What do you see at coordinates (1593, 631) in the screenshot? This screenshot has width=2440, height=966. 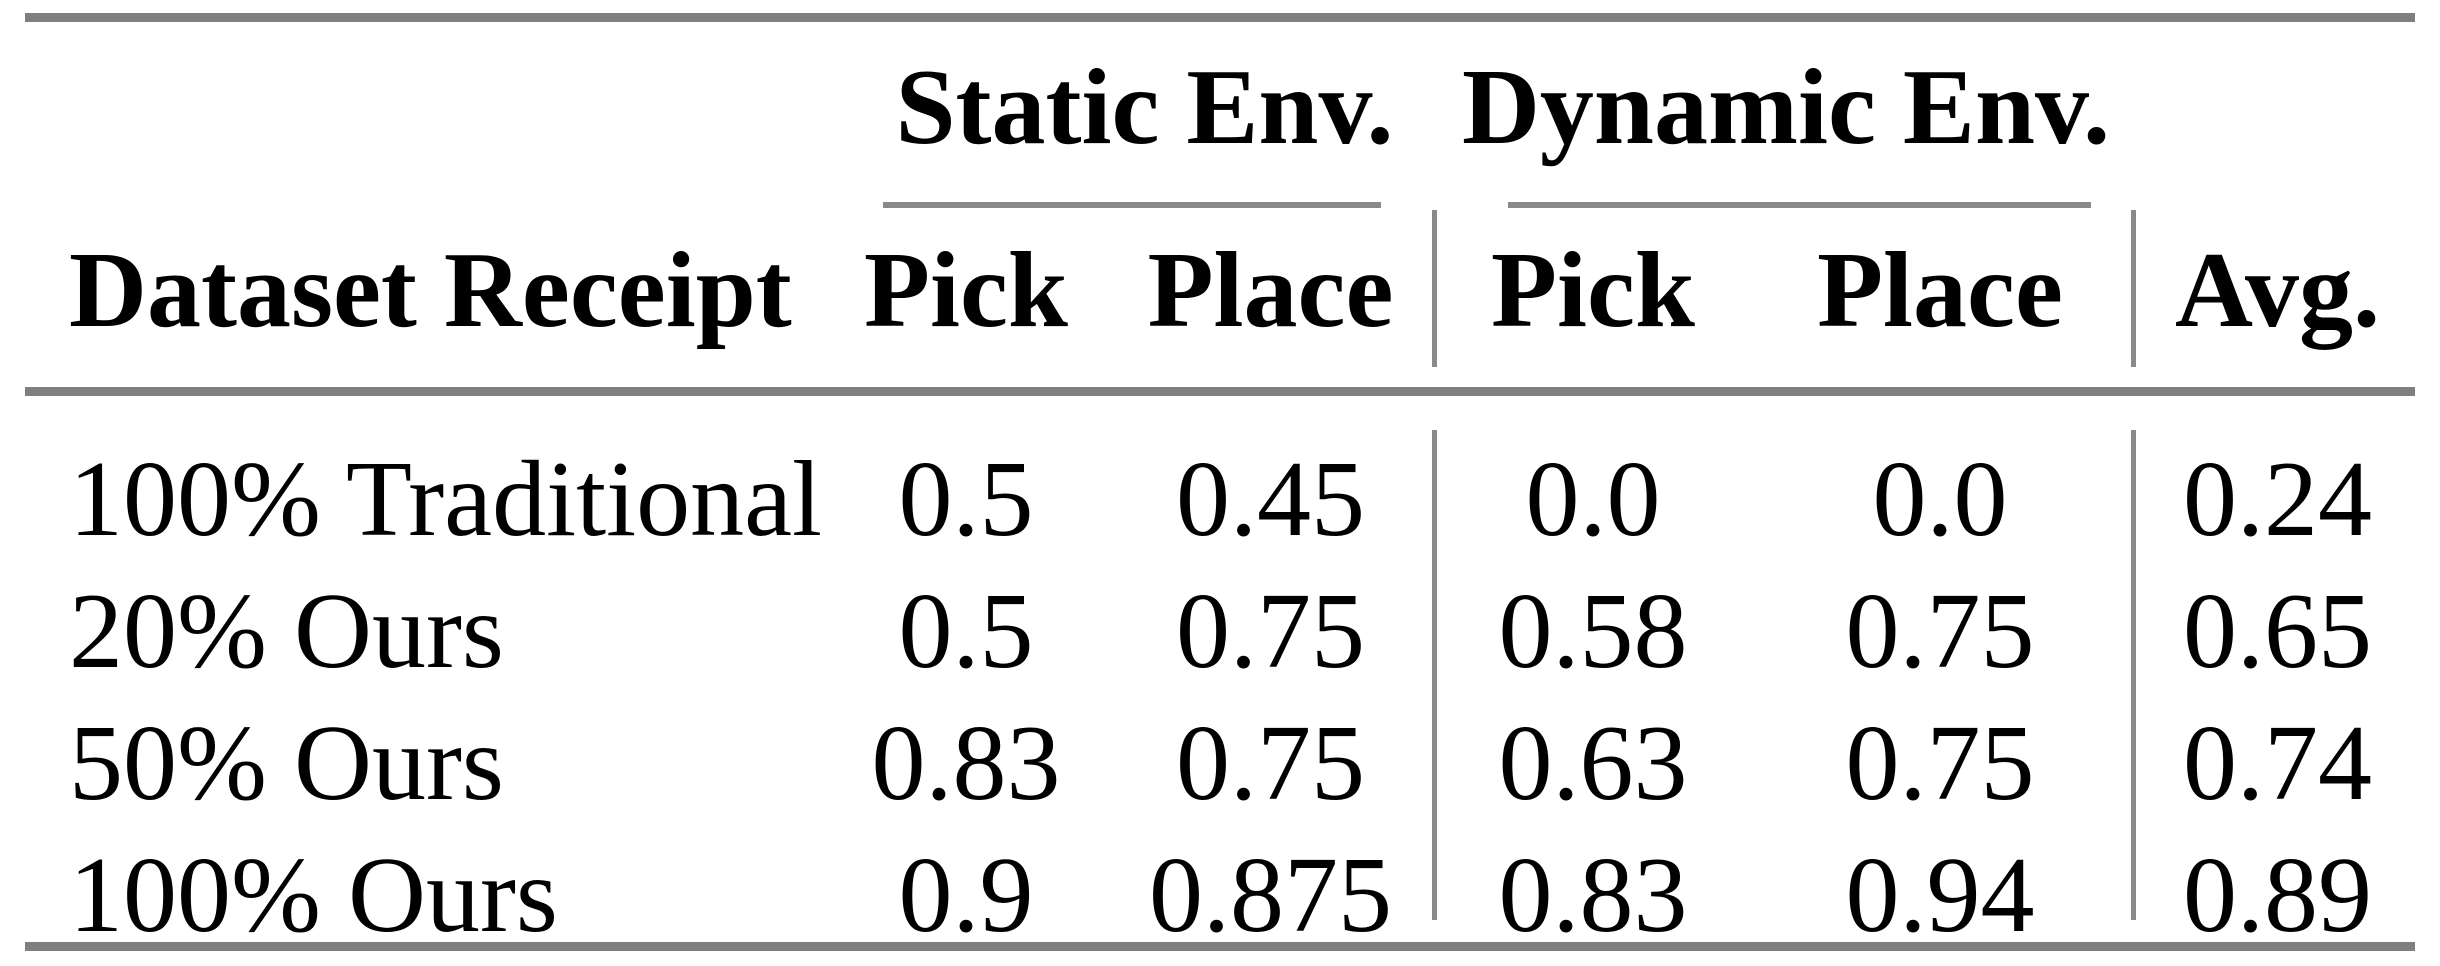 I see `cell-dynamic-pick: 0.58` at bounding box center [1593, 631].